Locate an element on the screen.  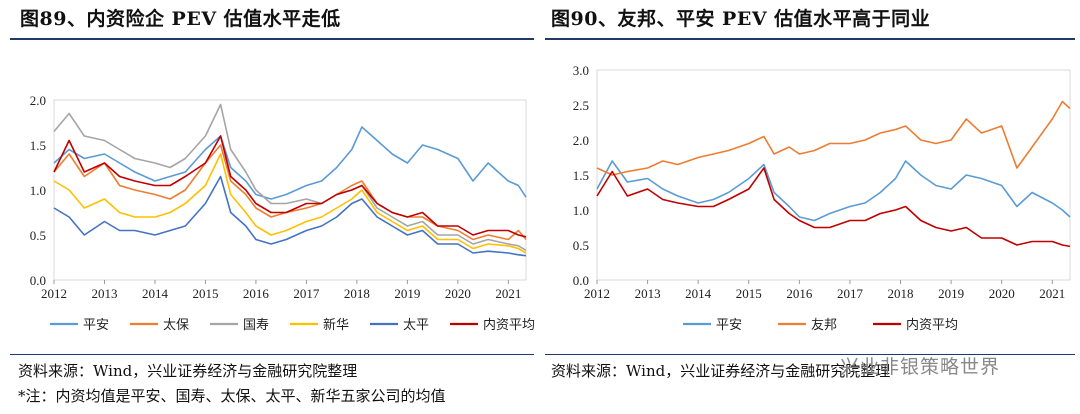
right-title-rule is located at coordinates (810, 39).